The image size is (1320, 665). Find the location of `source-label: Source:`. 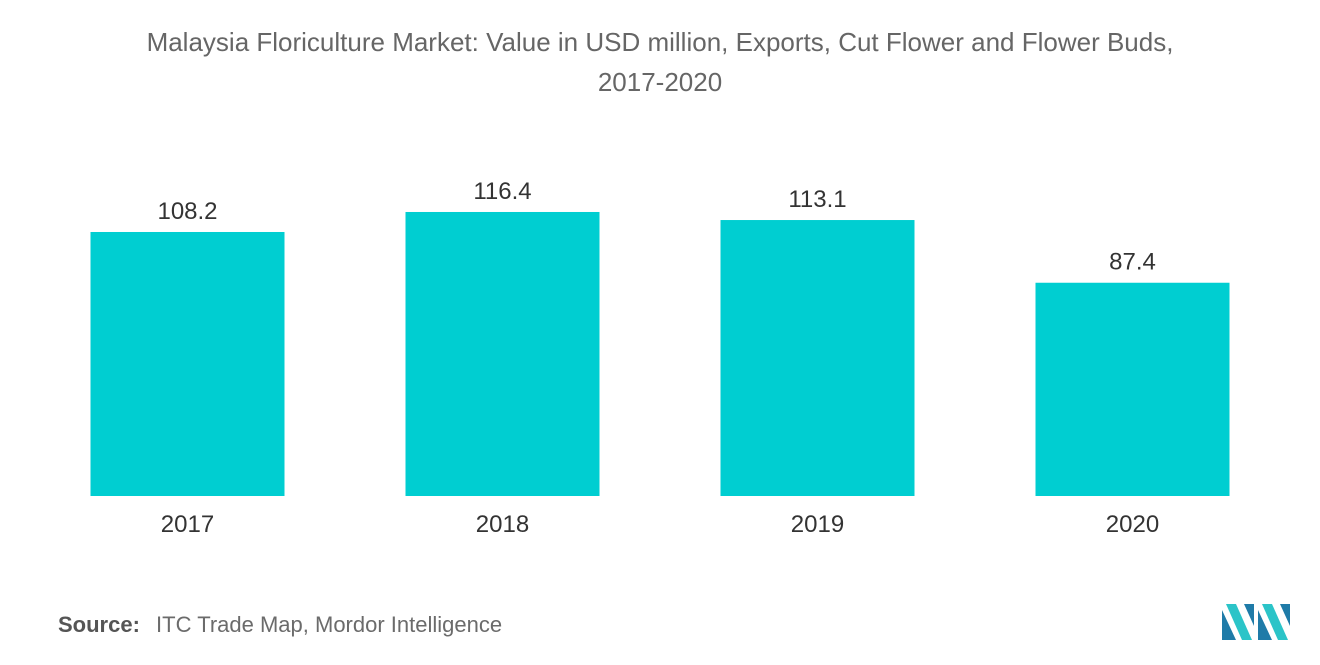

source-label: Source: is located at coordinates (99, 624).